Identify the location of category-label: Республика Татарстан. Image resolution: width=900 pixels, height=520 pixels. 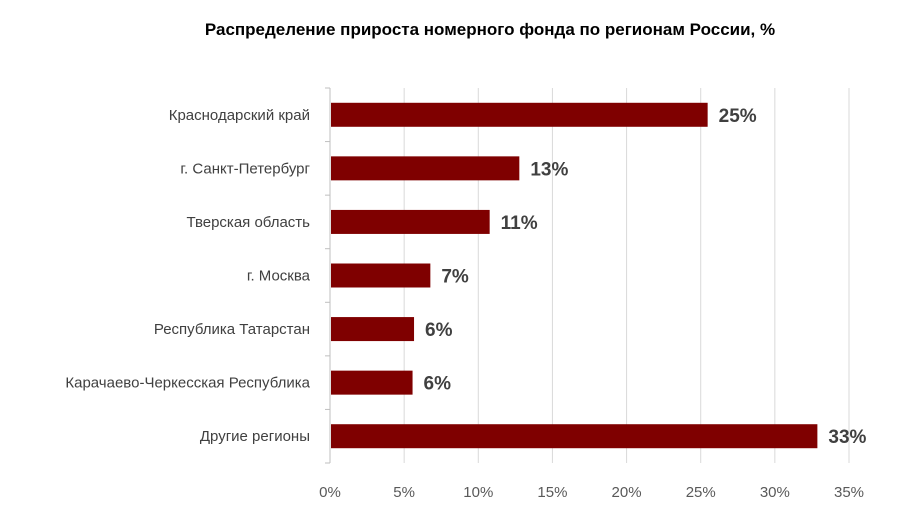
(232, 329).